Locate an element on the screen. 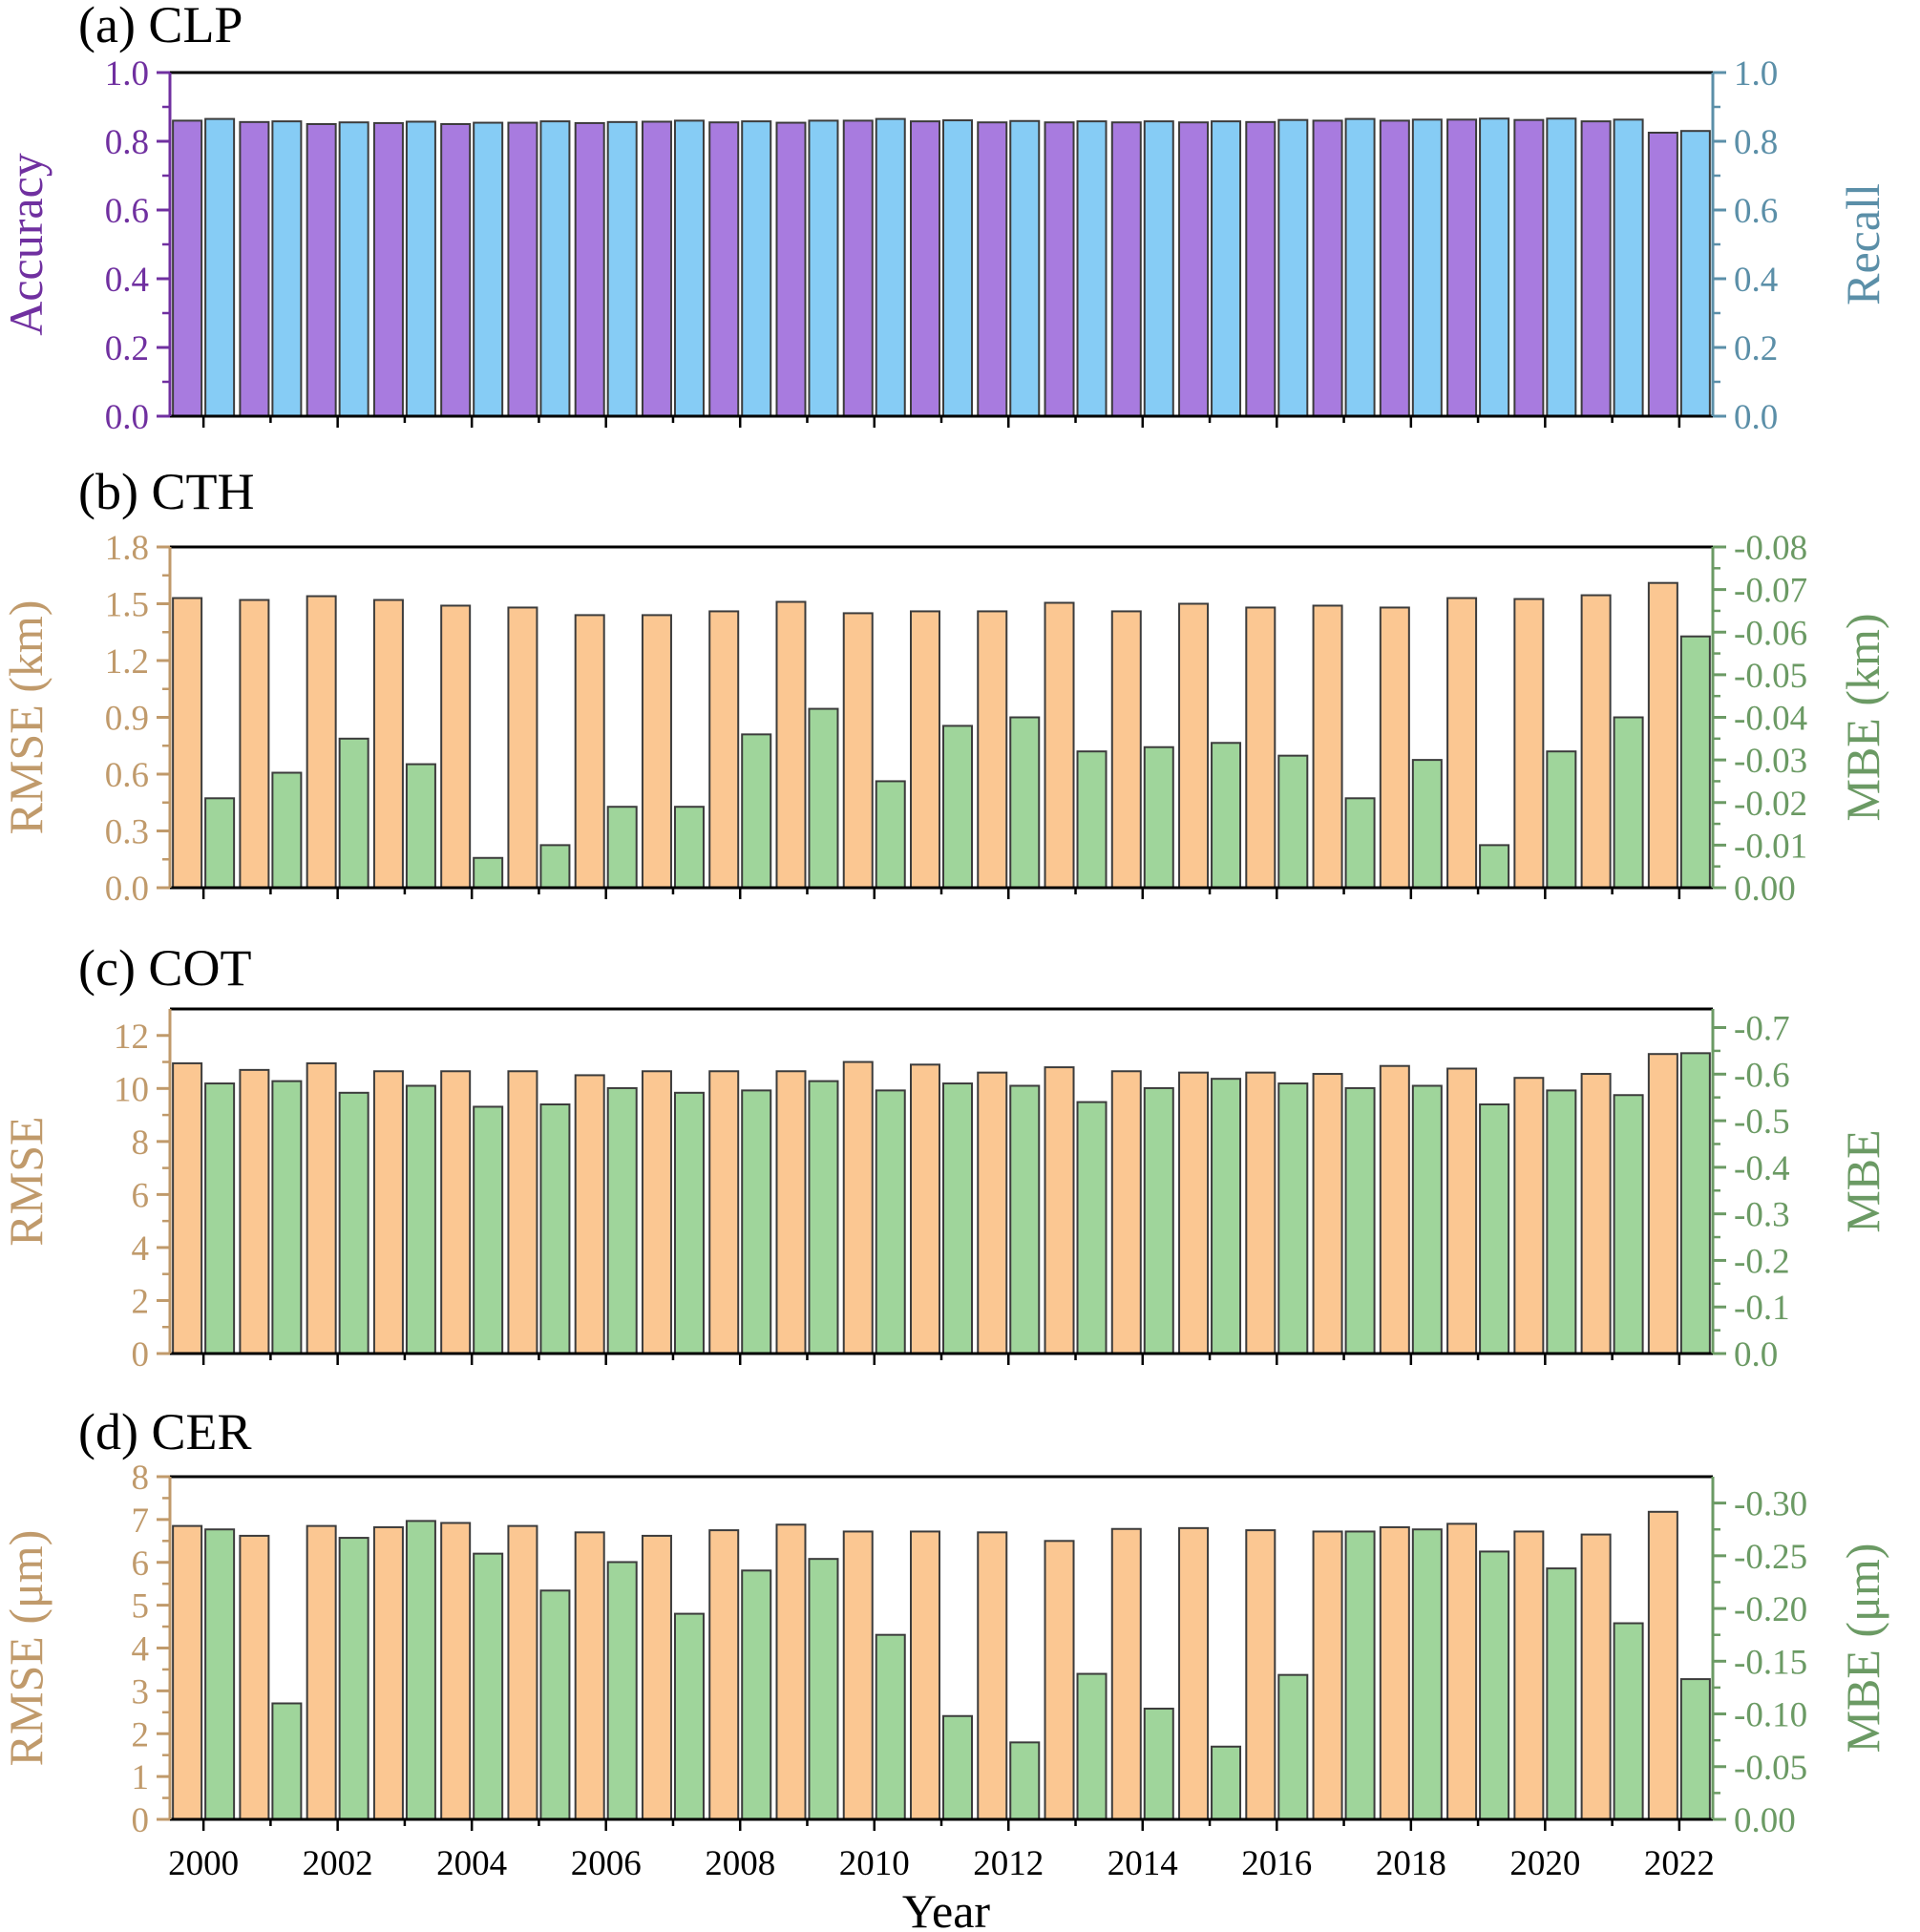  panel-d-bar-mbe-2019 is located at coordinates (1494, 1686).